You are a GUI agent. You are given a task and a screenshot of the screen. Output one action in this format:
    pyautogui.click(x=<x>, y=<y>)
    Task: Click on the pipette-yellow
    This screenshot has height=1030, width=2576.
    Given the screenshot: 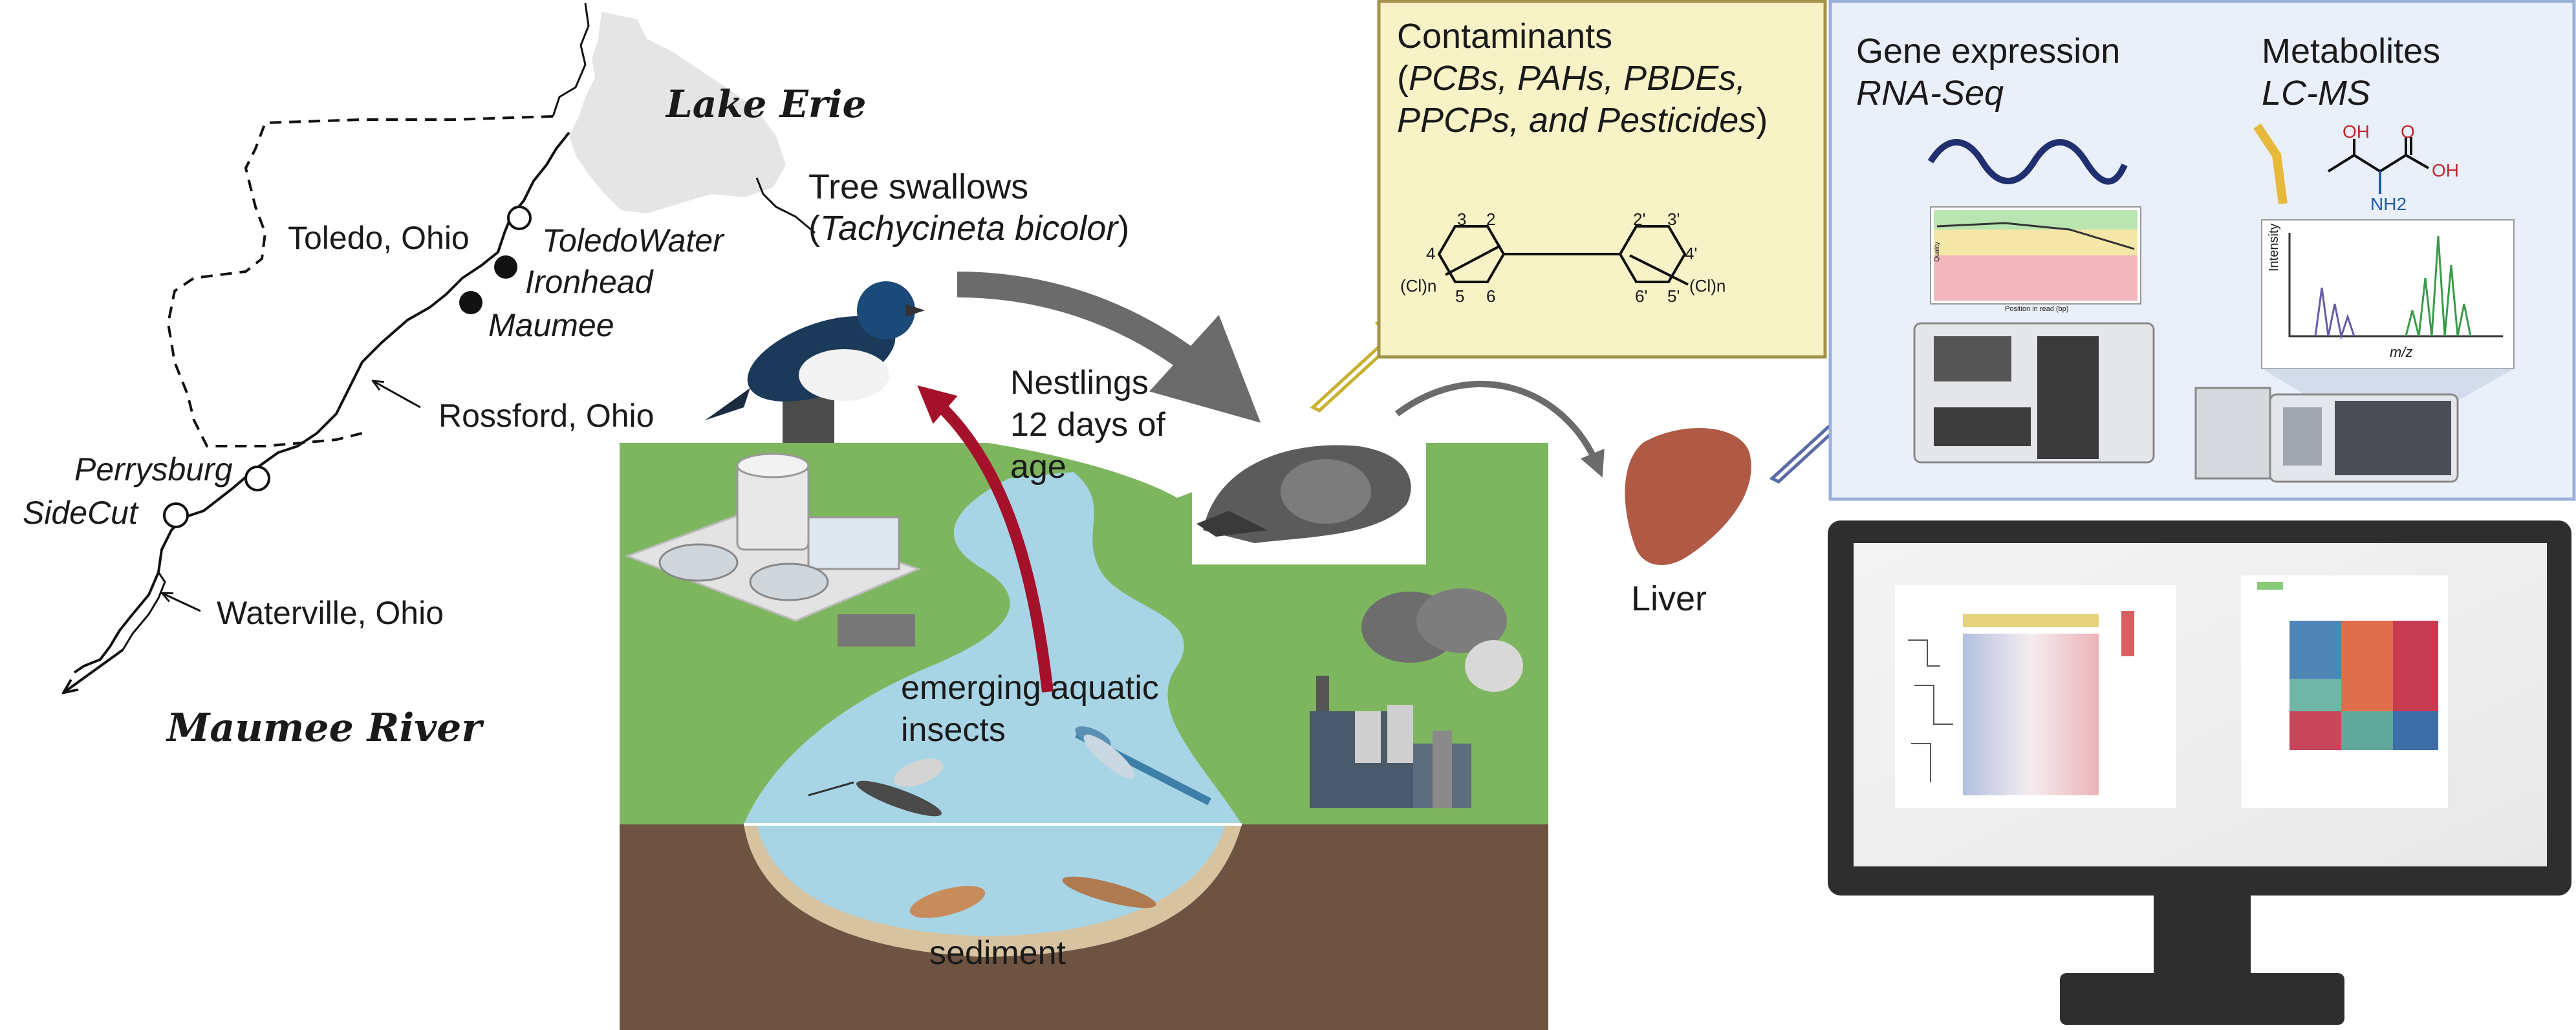 What is the action you would take?
    pyautogui.click(x=2270, y=163)
    